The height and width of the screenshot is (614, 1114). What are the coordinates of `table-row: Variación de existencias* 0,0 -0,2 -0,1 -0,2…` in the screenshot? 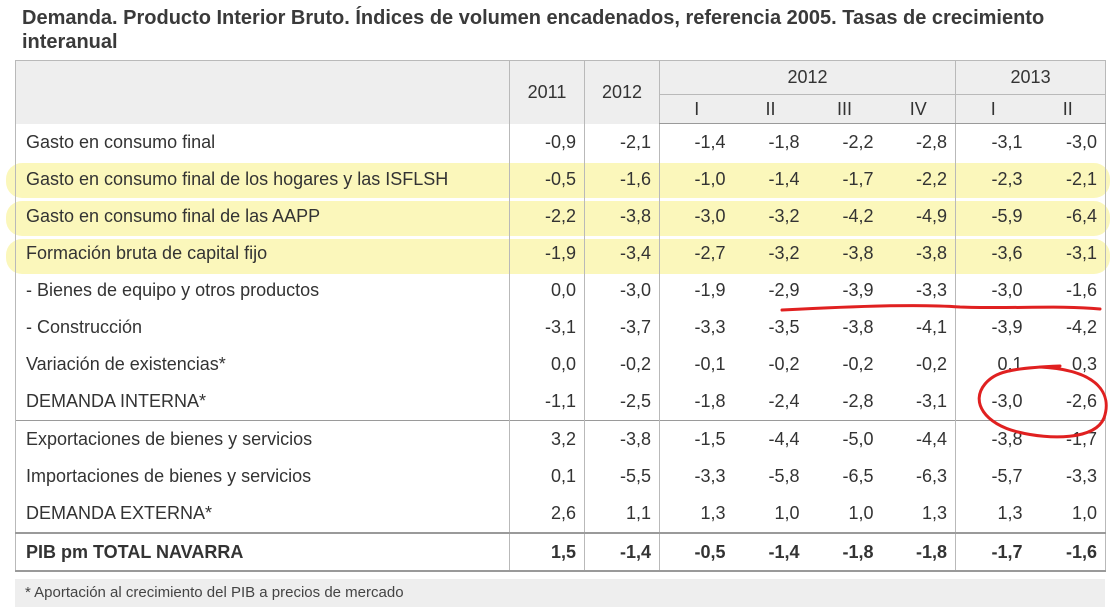 It's located at (561, 364).